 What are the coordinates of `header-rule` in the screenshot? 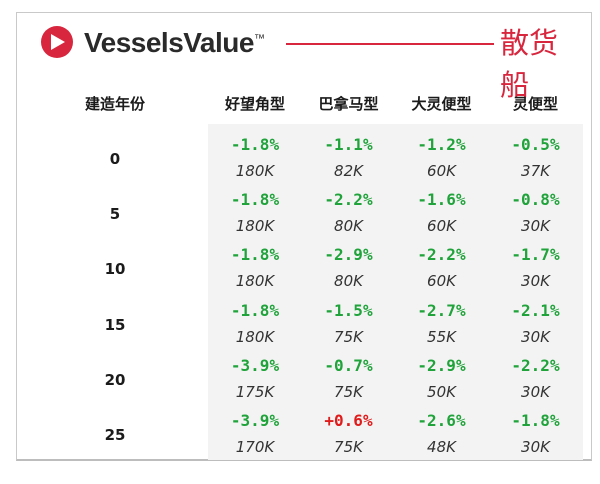 It's located at (390, 44).